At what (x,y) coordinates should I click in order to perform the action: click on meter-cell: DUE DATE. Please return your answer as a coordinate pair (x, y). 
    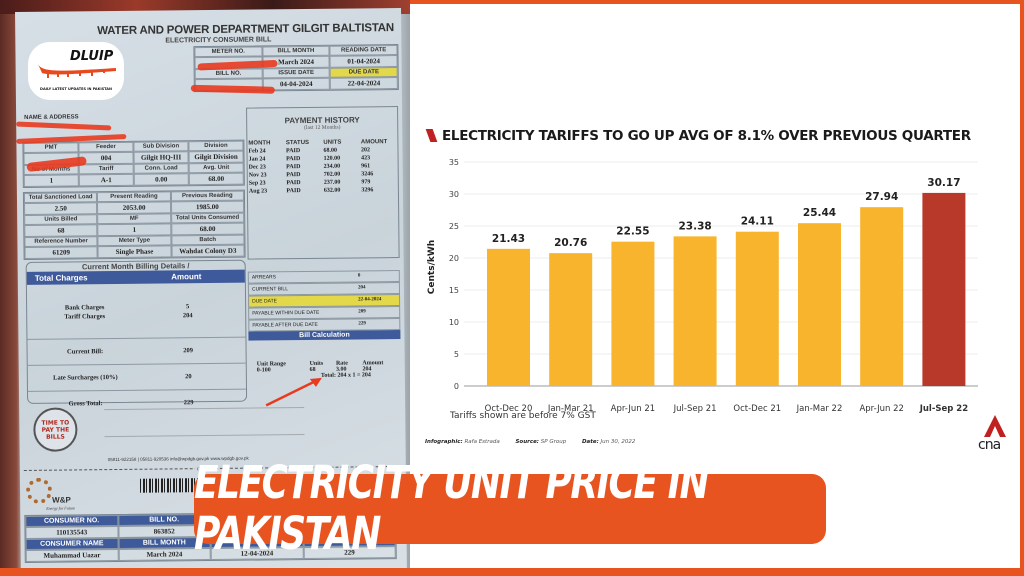
    Looking at the image, I should click on (363, 72).